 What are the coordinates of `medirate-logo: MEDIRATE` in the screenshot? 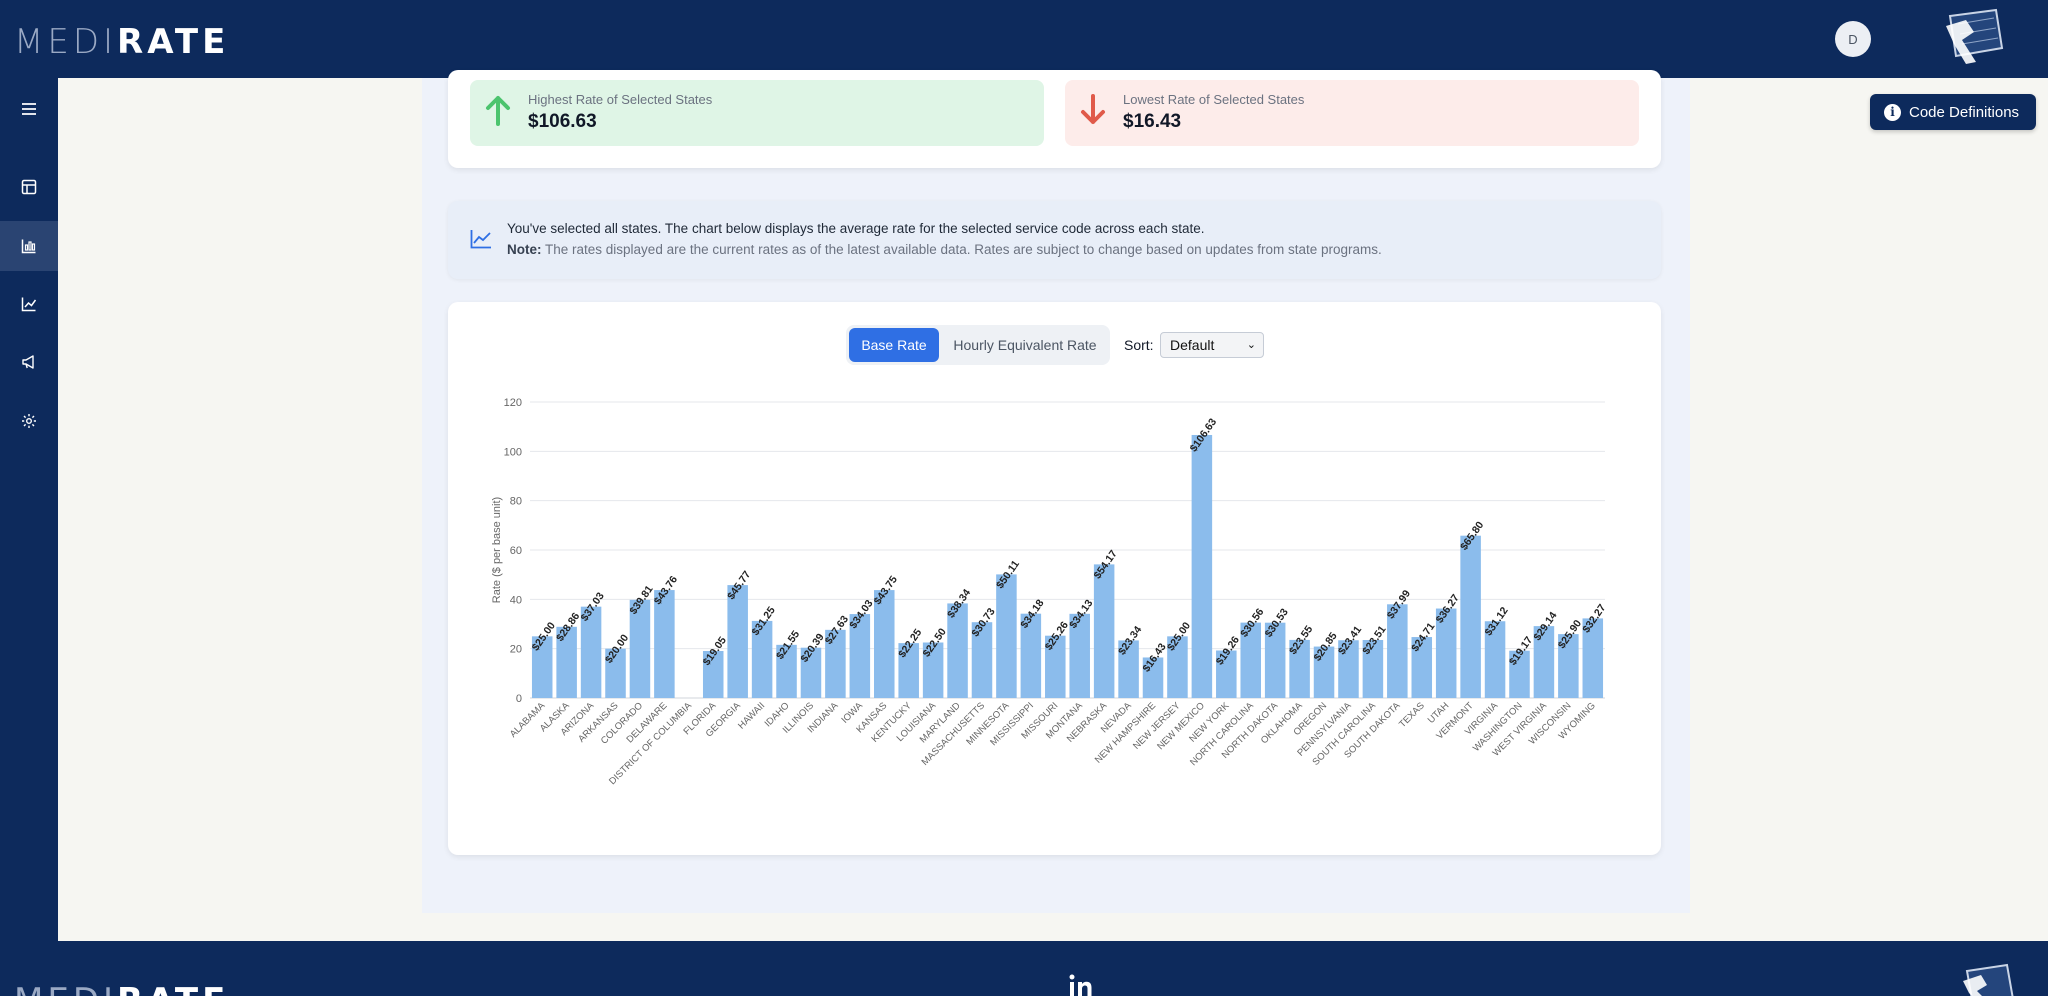 It's located at (122, 42).